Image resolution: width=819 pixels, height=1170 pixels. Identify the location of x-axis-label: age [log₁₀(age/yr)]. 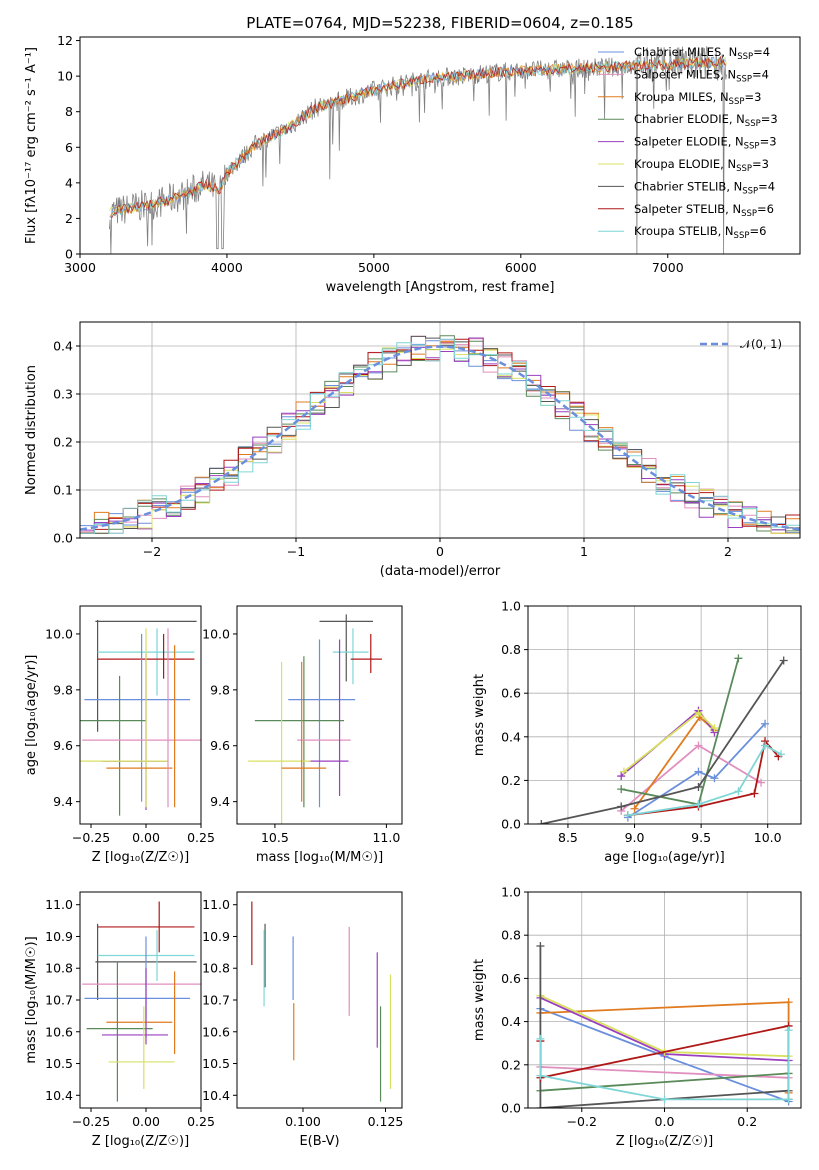
(664, 857).